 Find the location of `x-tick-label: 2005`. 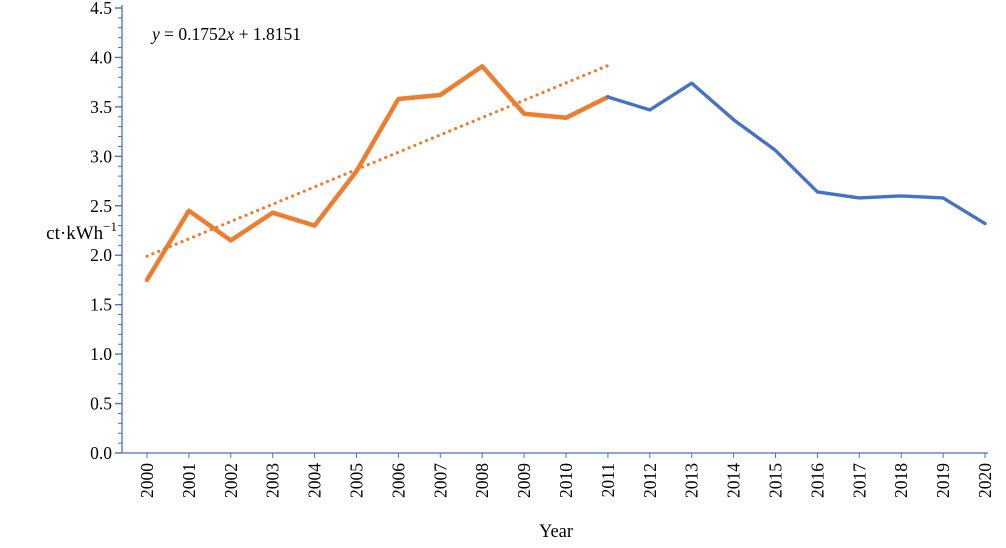

x-tick-label: 2005 is located at coordinates (357, 480).